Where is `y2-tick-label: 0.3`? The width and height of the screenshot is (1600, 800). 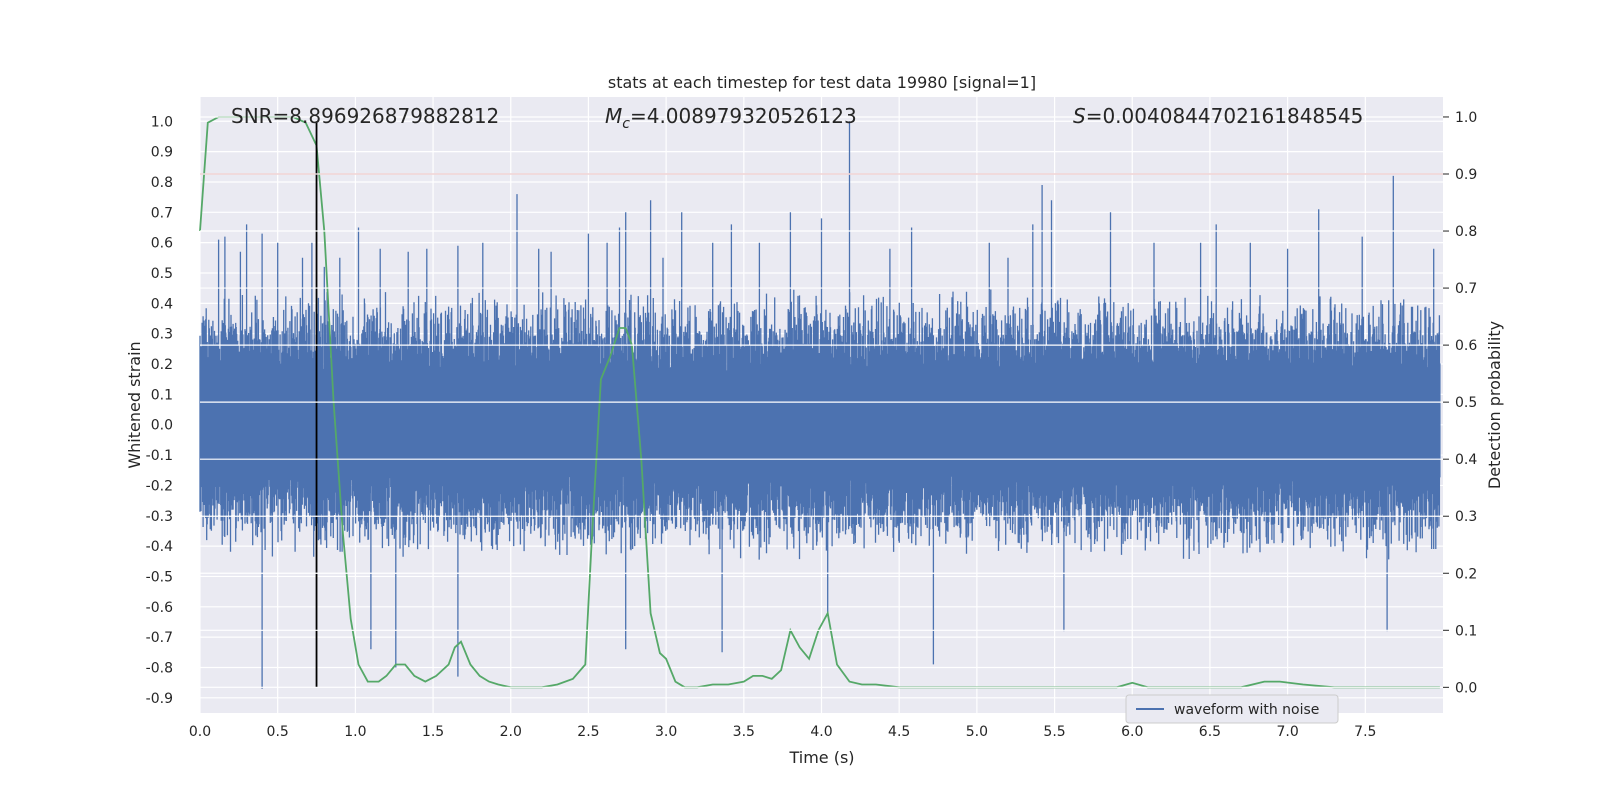
y2-tick-label: 0.3 is located at coordinates (1466, 517).